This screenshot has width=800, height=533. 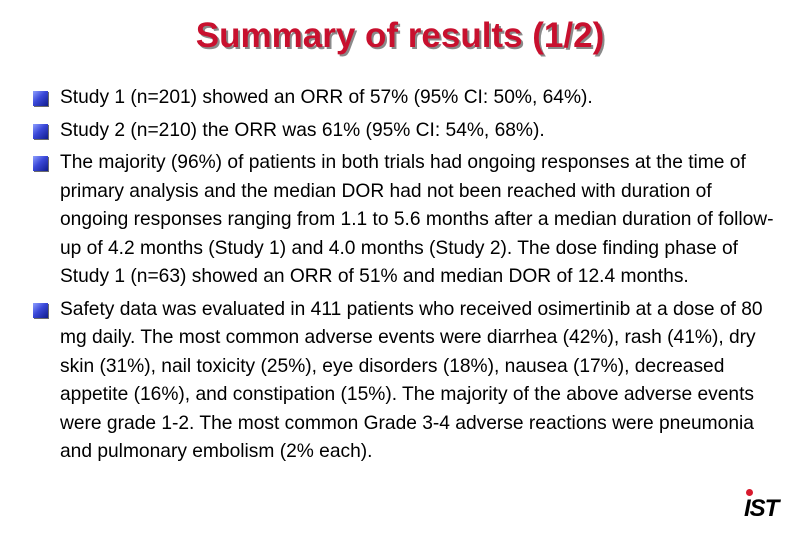 I want to click on slide-title: Summary of results (1/2), so click(x=400, y=35).